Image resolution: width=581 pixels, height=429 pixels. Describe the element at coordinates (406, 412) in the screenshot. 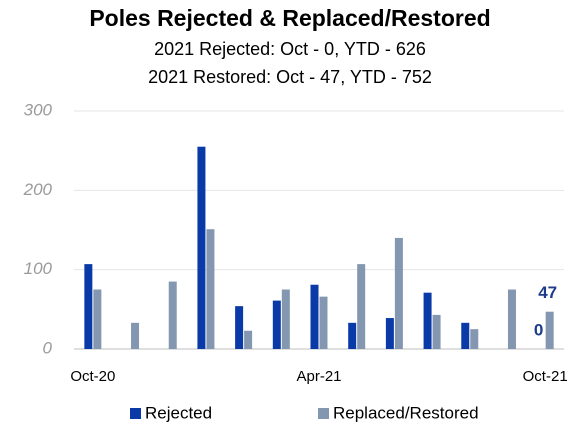

I see `legend-label: Replaced/Restored` at that location.